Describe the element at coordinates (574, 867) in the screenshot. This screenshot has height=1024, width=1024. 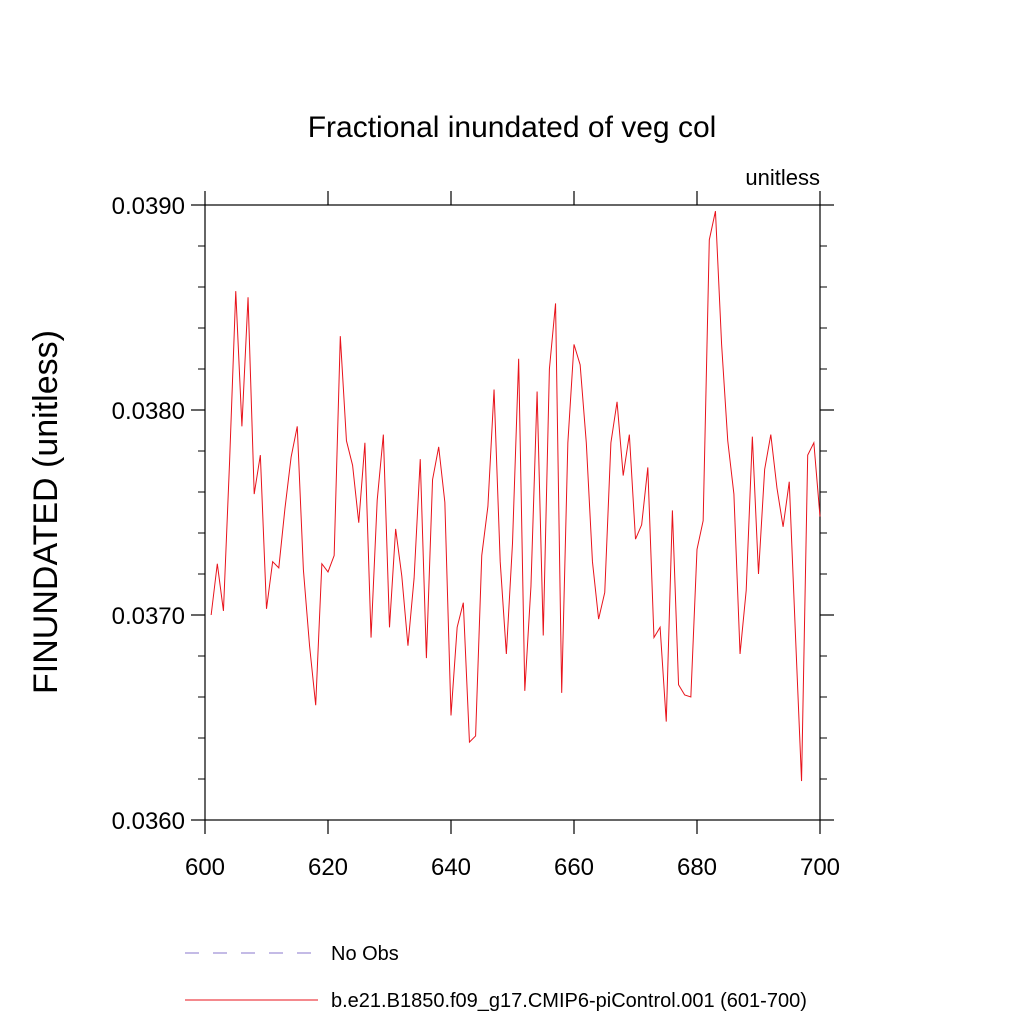
I see `x-tick-label: 660` at that location.